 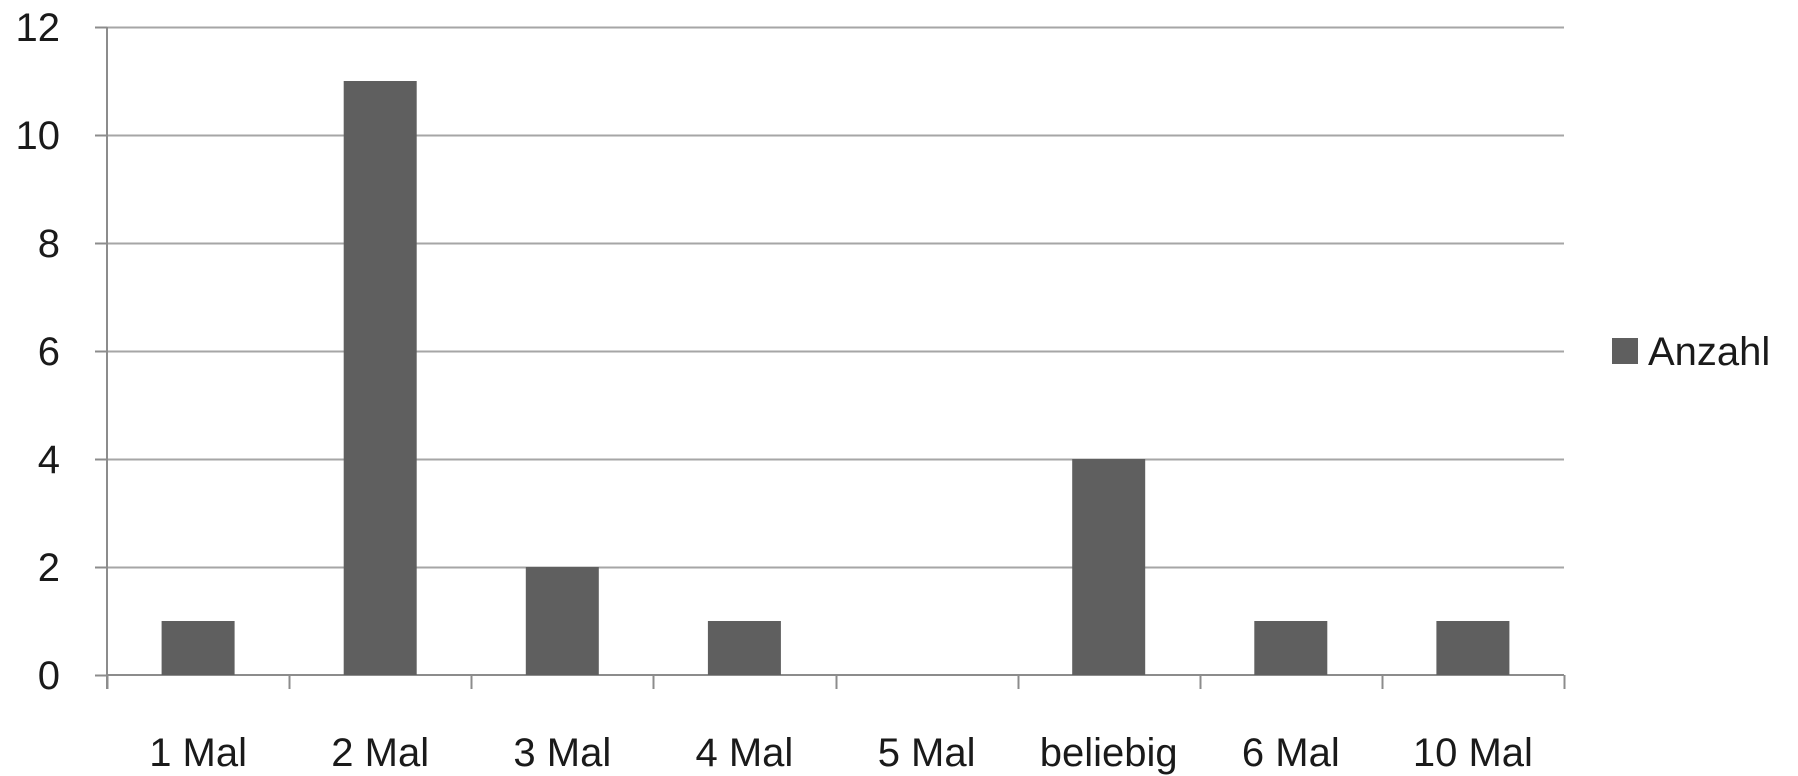 What do you see at coordinates (927, 753) in the screenshot?
I see `x-tick-label: 5 Mal` at bounding box center [927, 753].